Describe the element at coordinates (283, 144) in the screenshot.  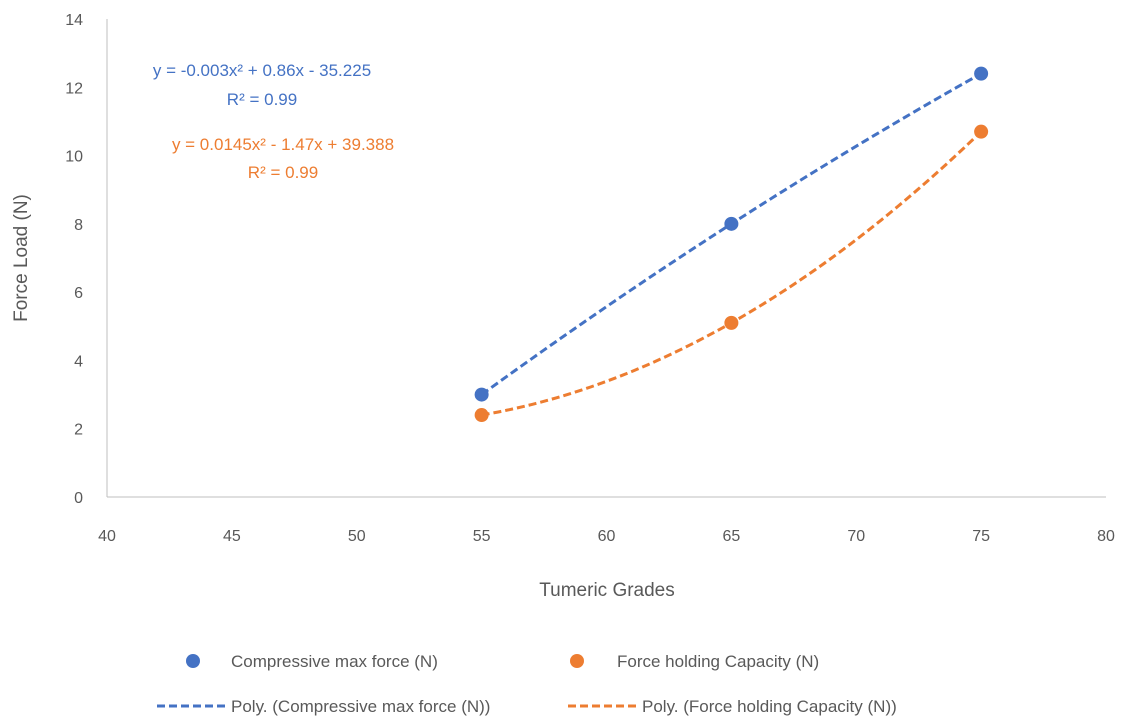
I see `equation-label-holding: y = 0.0145x² - 1.47x + 39.388` at that location.